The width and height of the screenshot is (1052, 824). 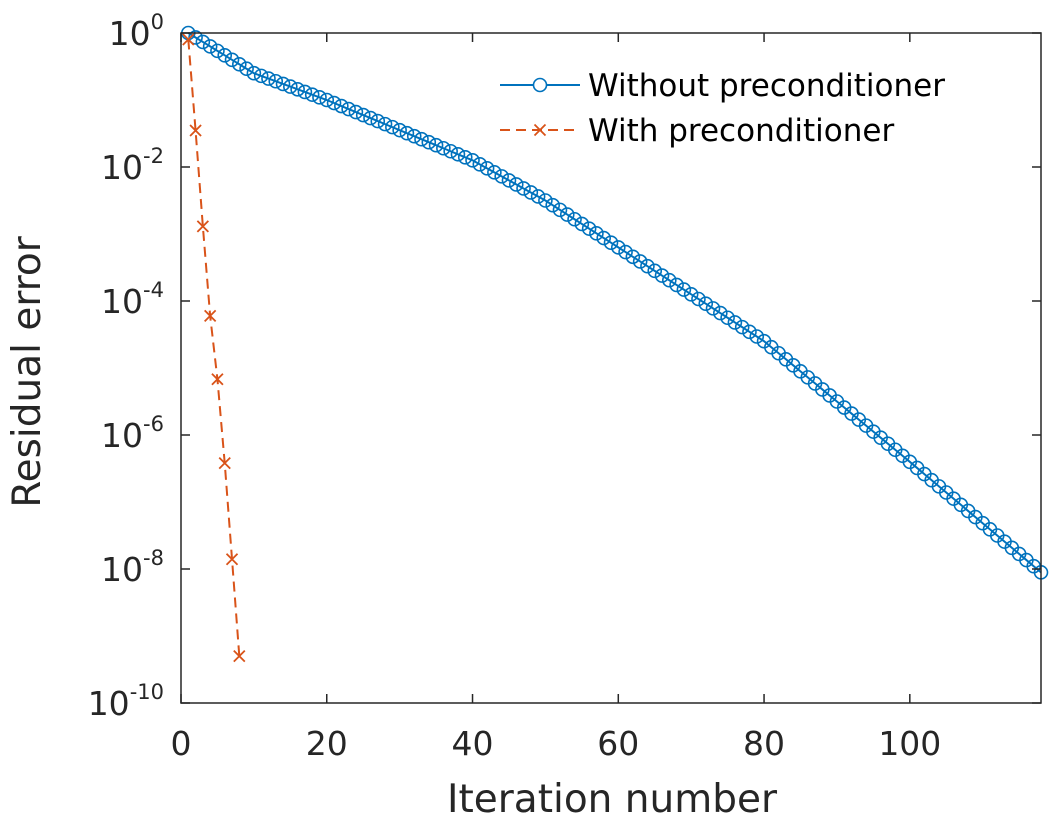 I want to click on legend-entry: With preconditioner, so click(x=697, y=131).